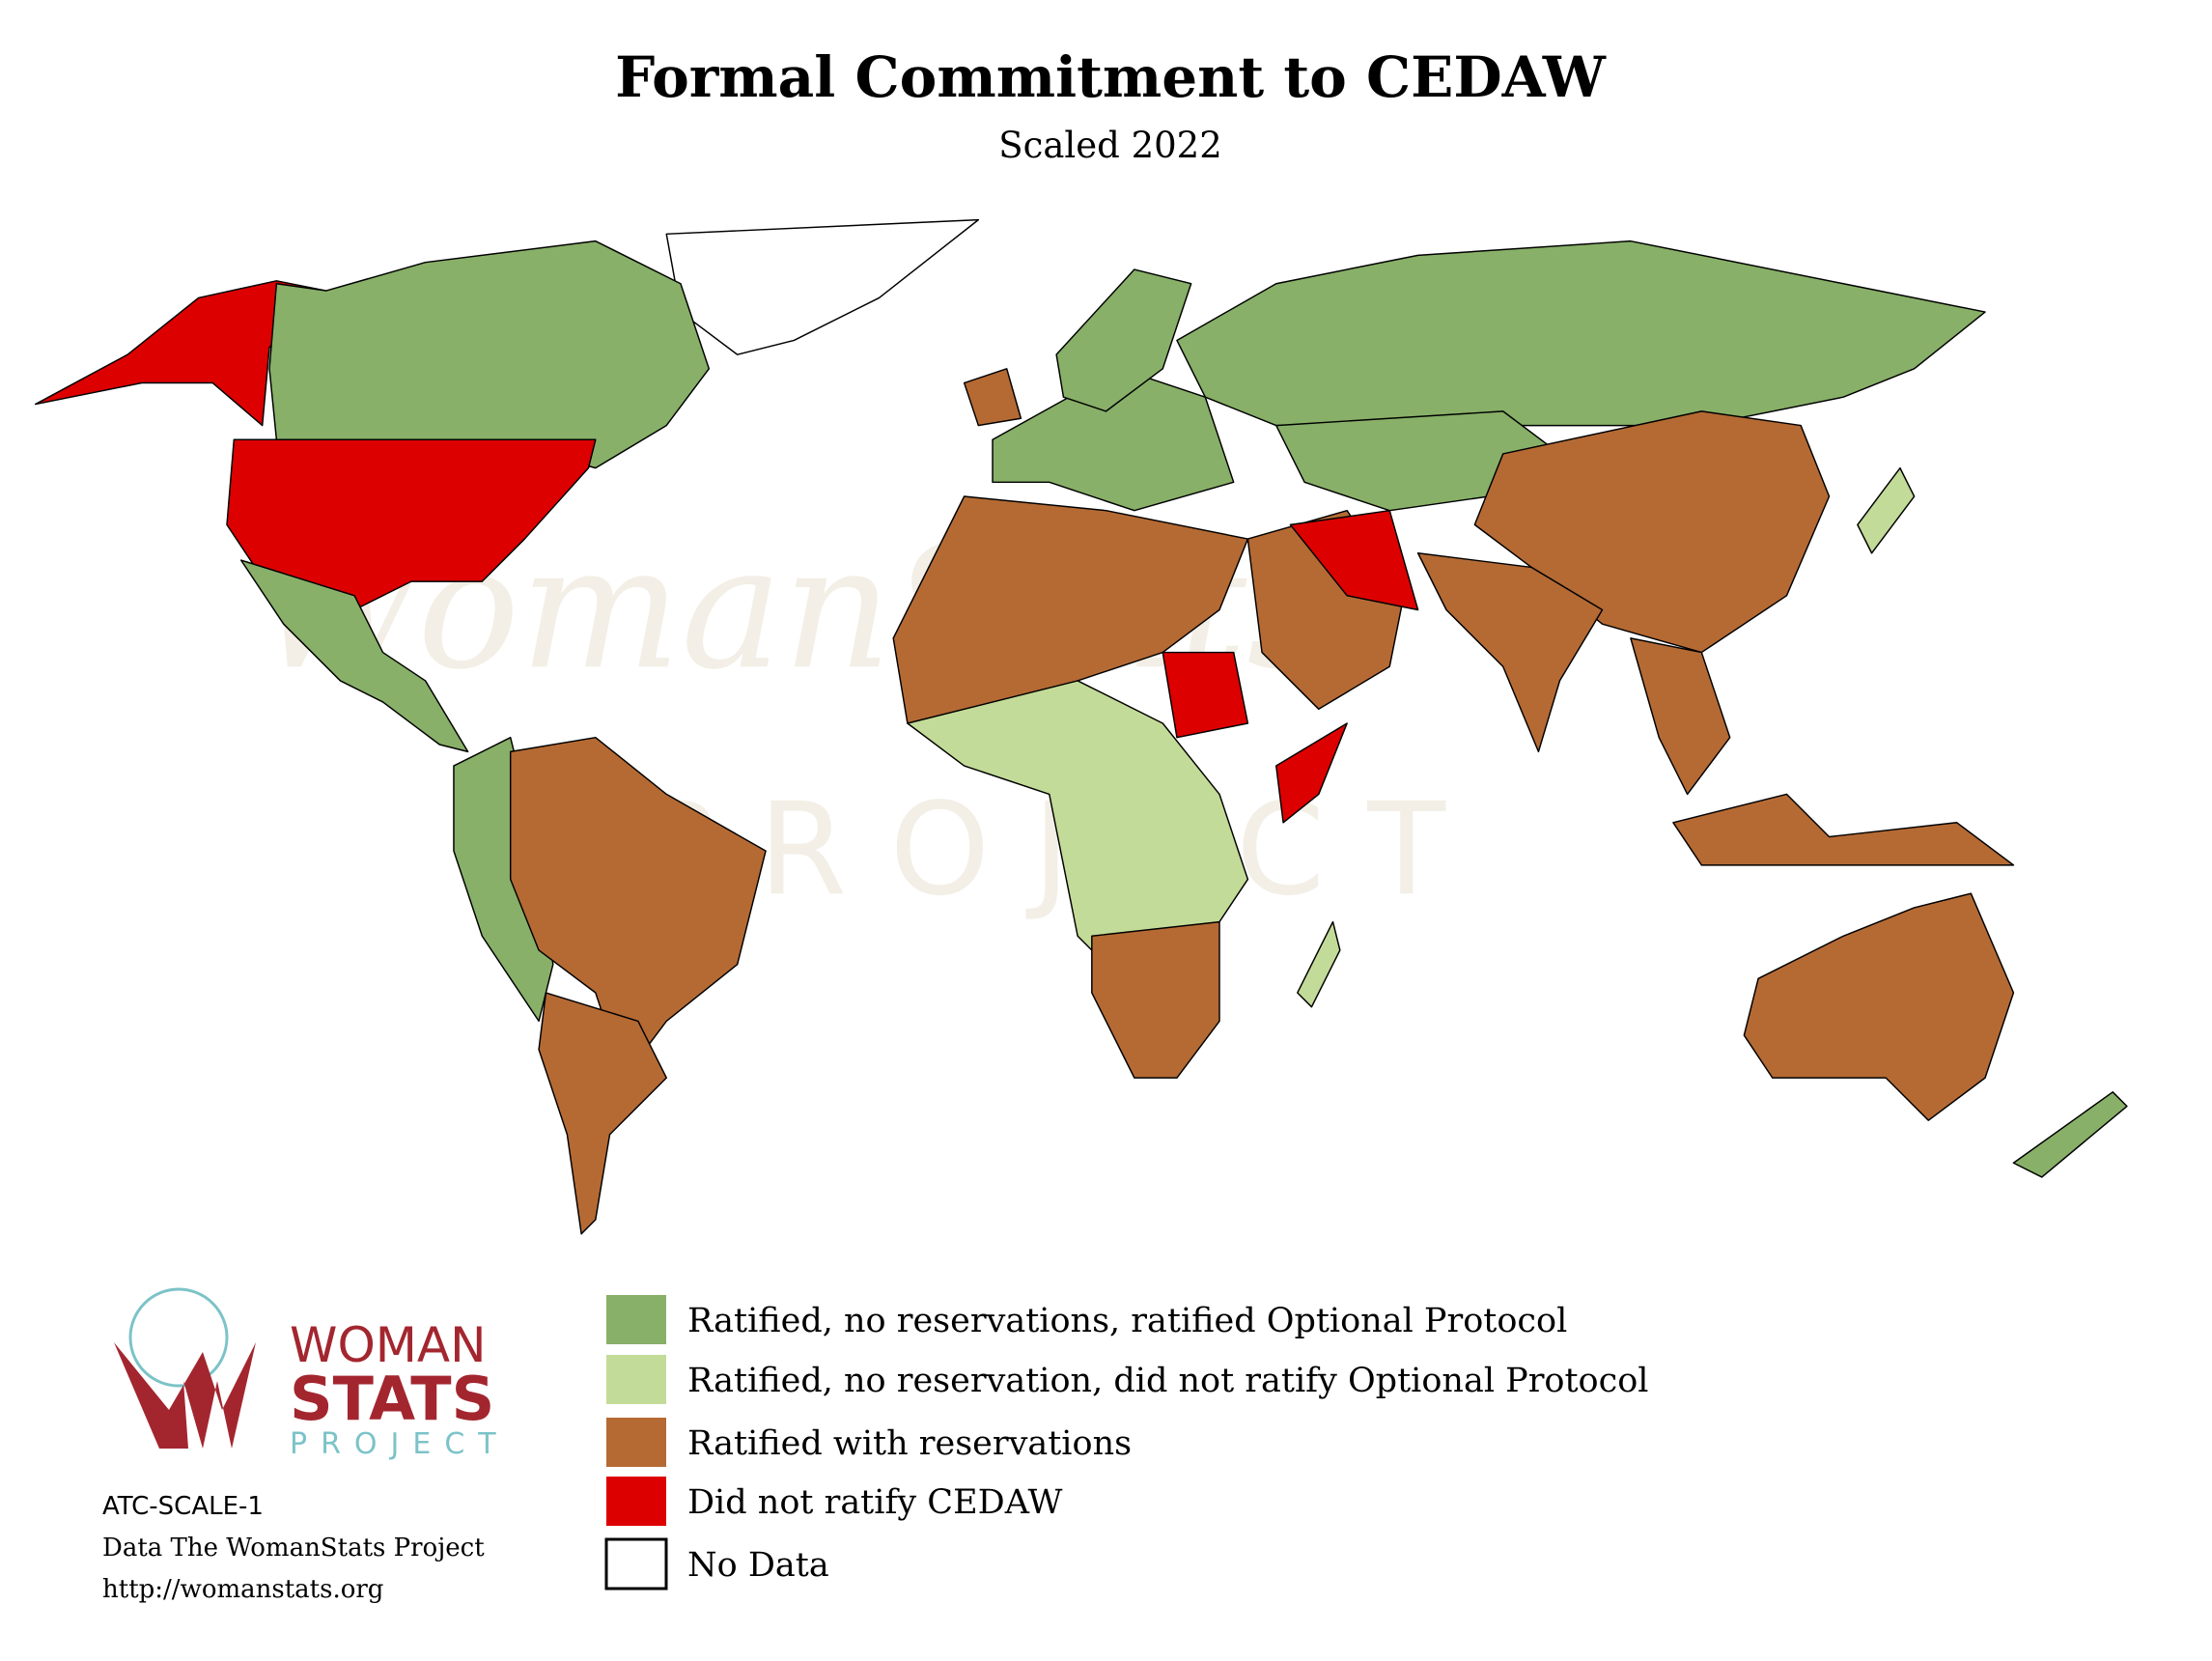 This screenshot has width=2212, height=1661. I want to click on central-america, so click(354, 656).